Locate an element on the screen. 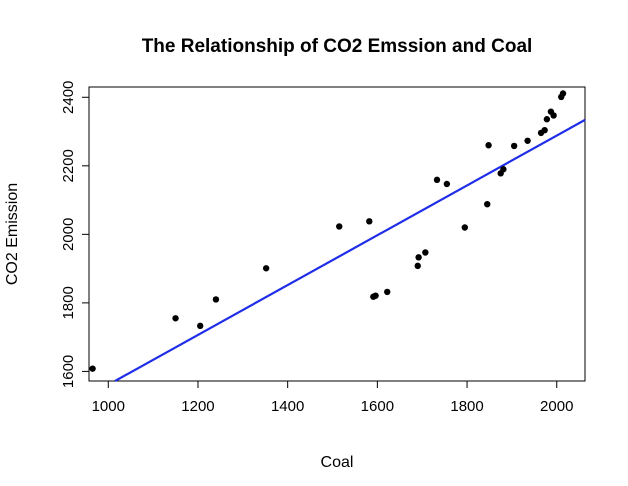 This screenshot has height=486, width=628. x-tick-label: 1600 is located at coordinates (377, 406).